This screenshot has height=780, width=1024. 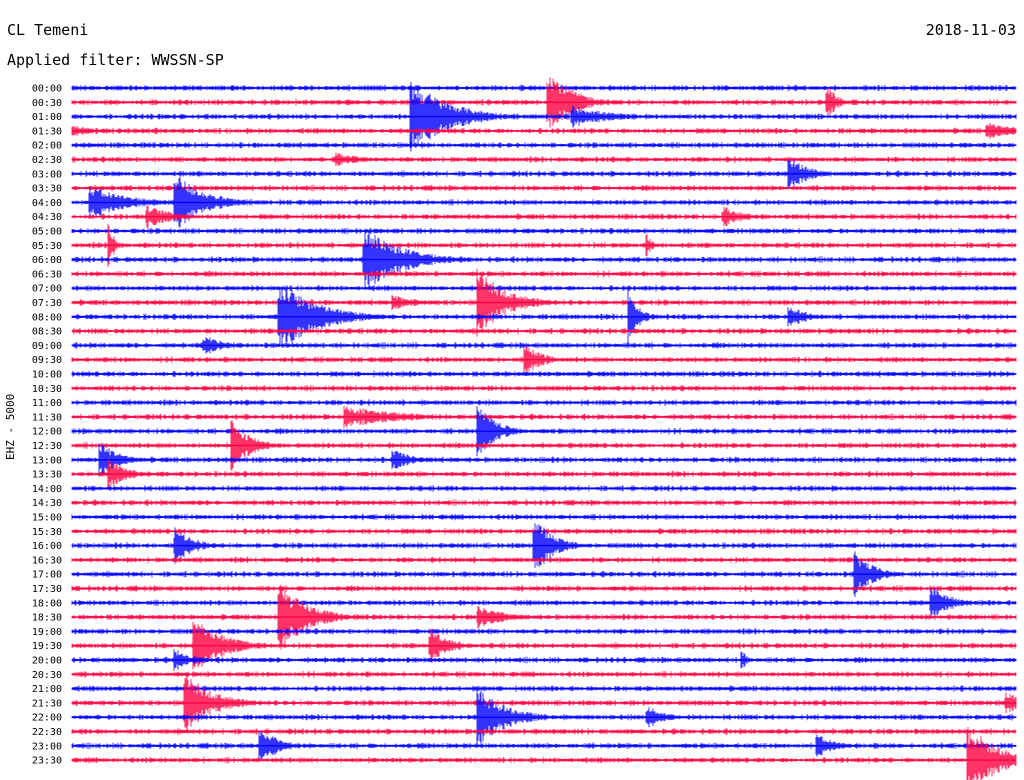 I want to click on date-label: 2018-11-03, so click(x=970, y=30).